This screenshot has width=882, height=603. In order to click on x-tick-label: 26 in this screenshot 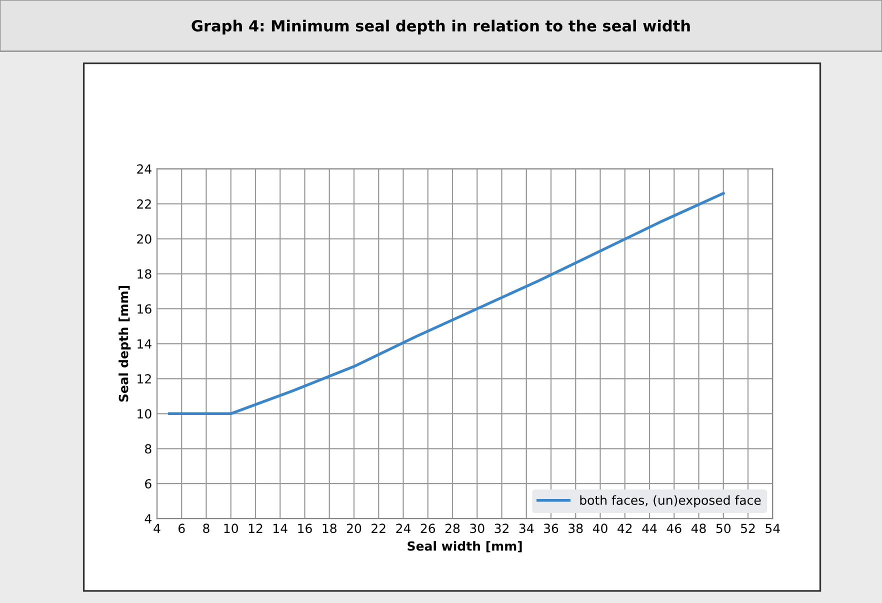, I will do `click(428, 529)`.